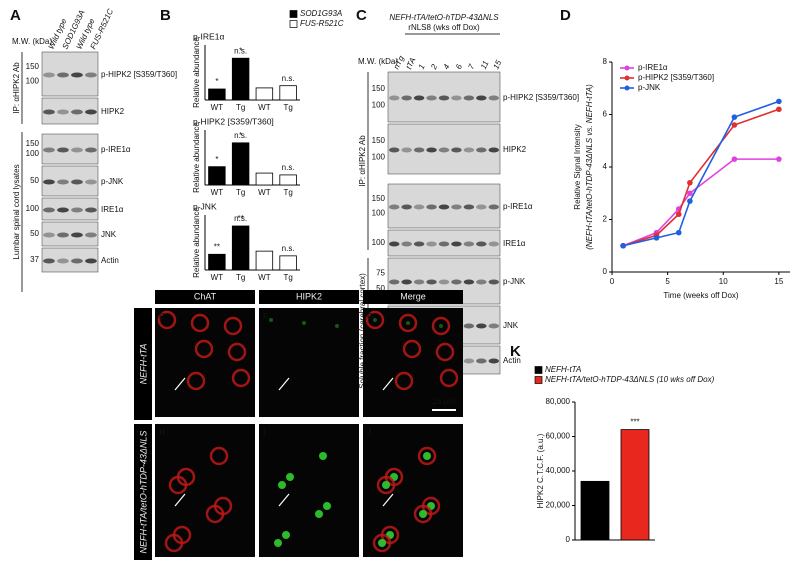 The width and height of the screenshot is (800, 573). What do you see at coordinates (667, 281) in the screenshot?
I see `label: 5` at bounding box center [667, 281].